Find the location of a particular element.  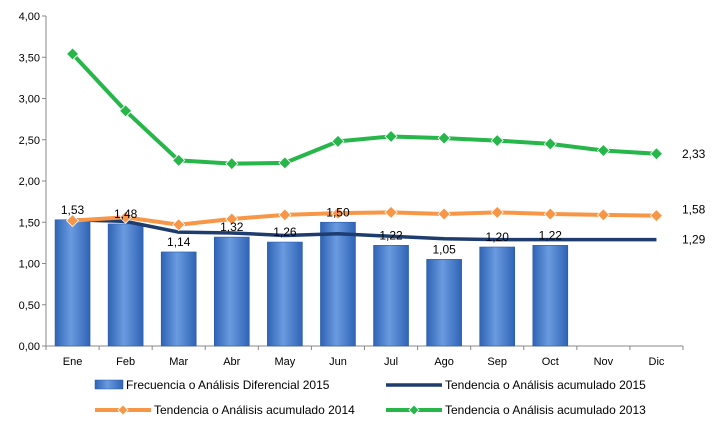

y-tick-label: 2,50 is located at coordinates (29, 141).